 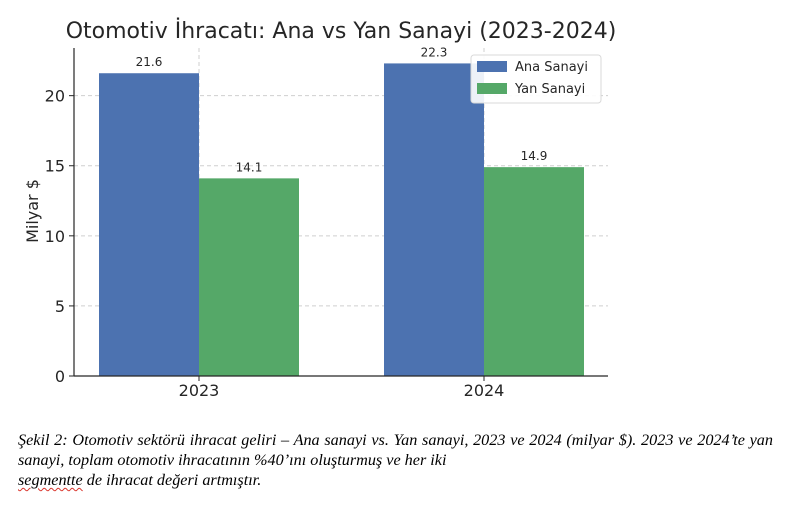 What do you see at coordinates (434, 52) in the screenshot?
I see `bar-value-label: 22.3` at bounding box center [434, 52].